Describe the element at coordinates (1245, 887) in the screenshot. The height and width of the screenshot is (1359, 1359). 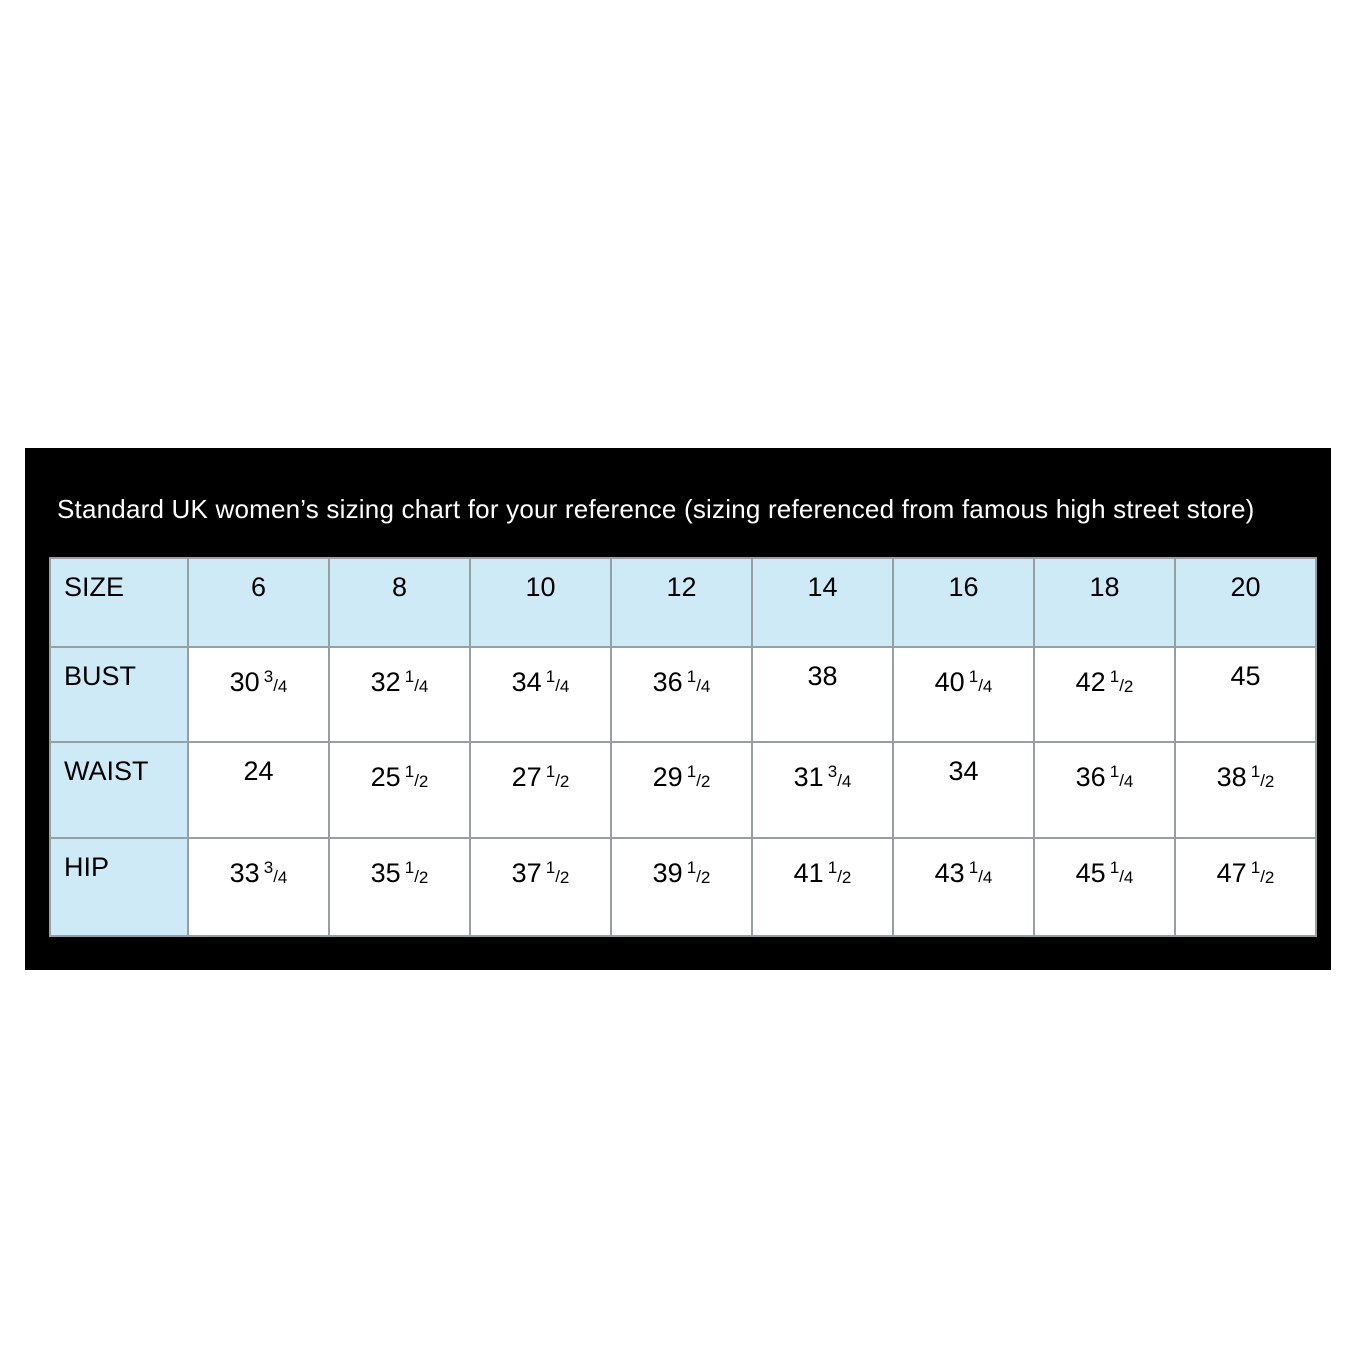
I see `value-cell: 47 1/2` at that location.